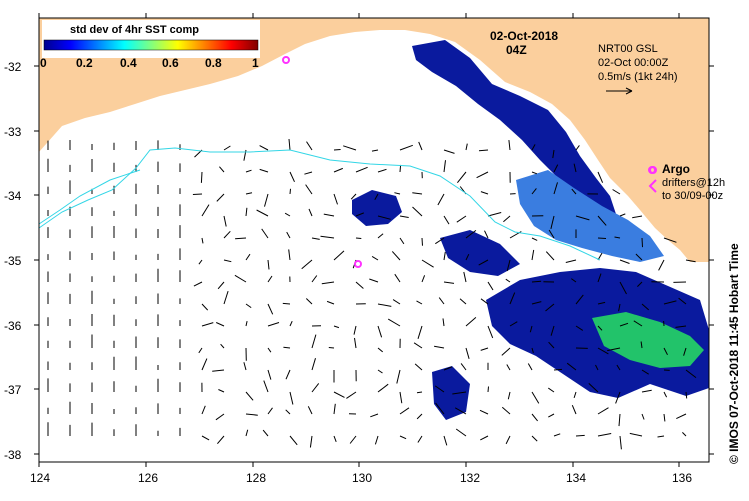 The width and height of the screenshot is (749, 501). Describe the element at coordinates (170, 63) in the screenshot. I see `colorbar-tick: 0.6` at that location.